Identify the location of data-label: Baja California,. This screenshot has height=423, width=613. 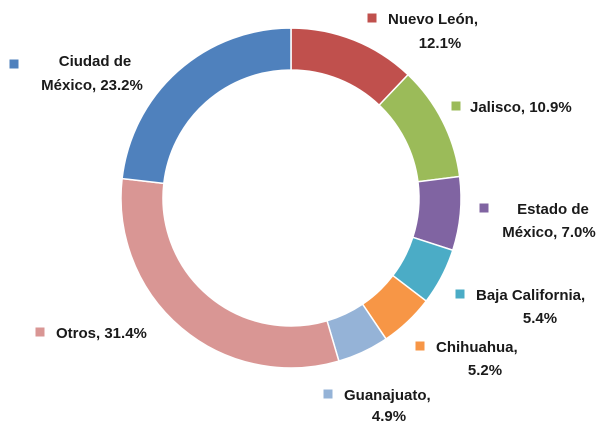
(530, 295).